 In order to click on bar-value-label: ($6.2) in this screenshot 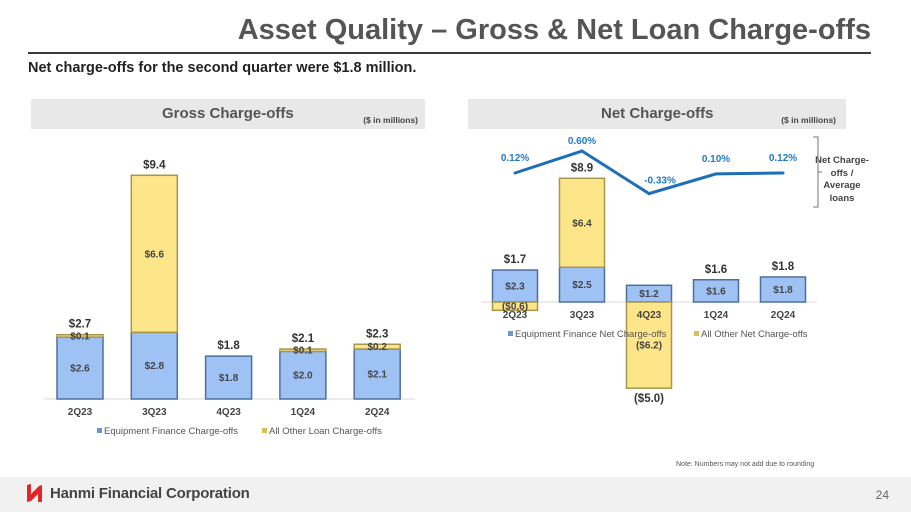, I will do `click(649, 346)`.